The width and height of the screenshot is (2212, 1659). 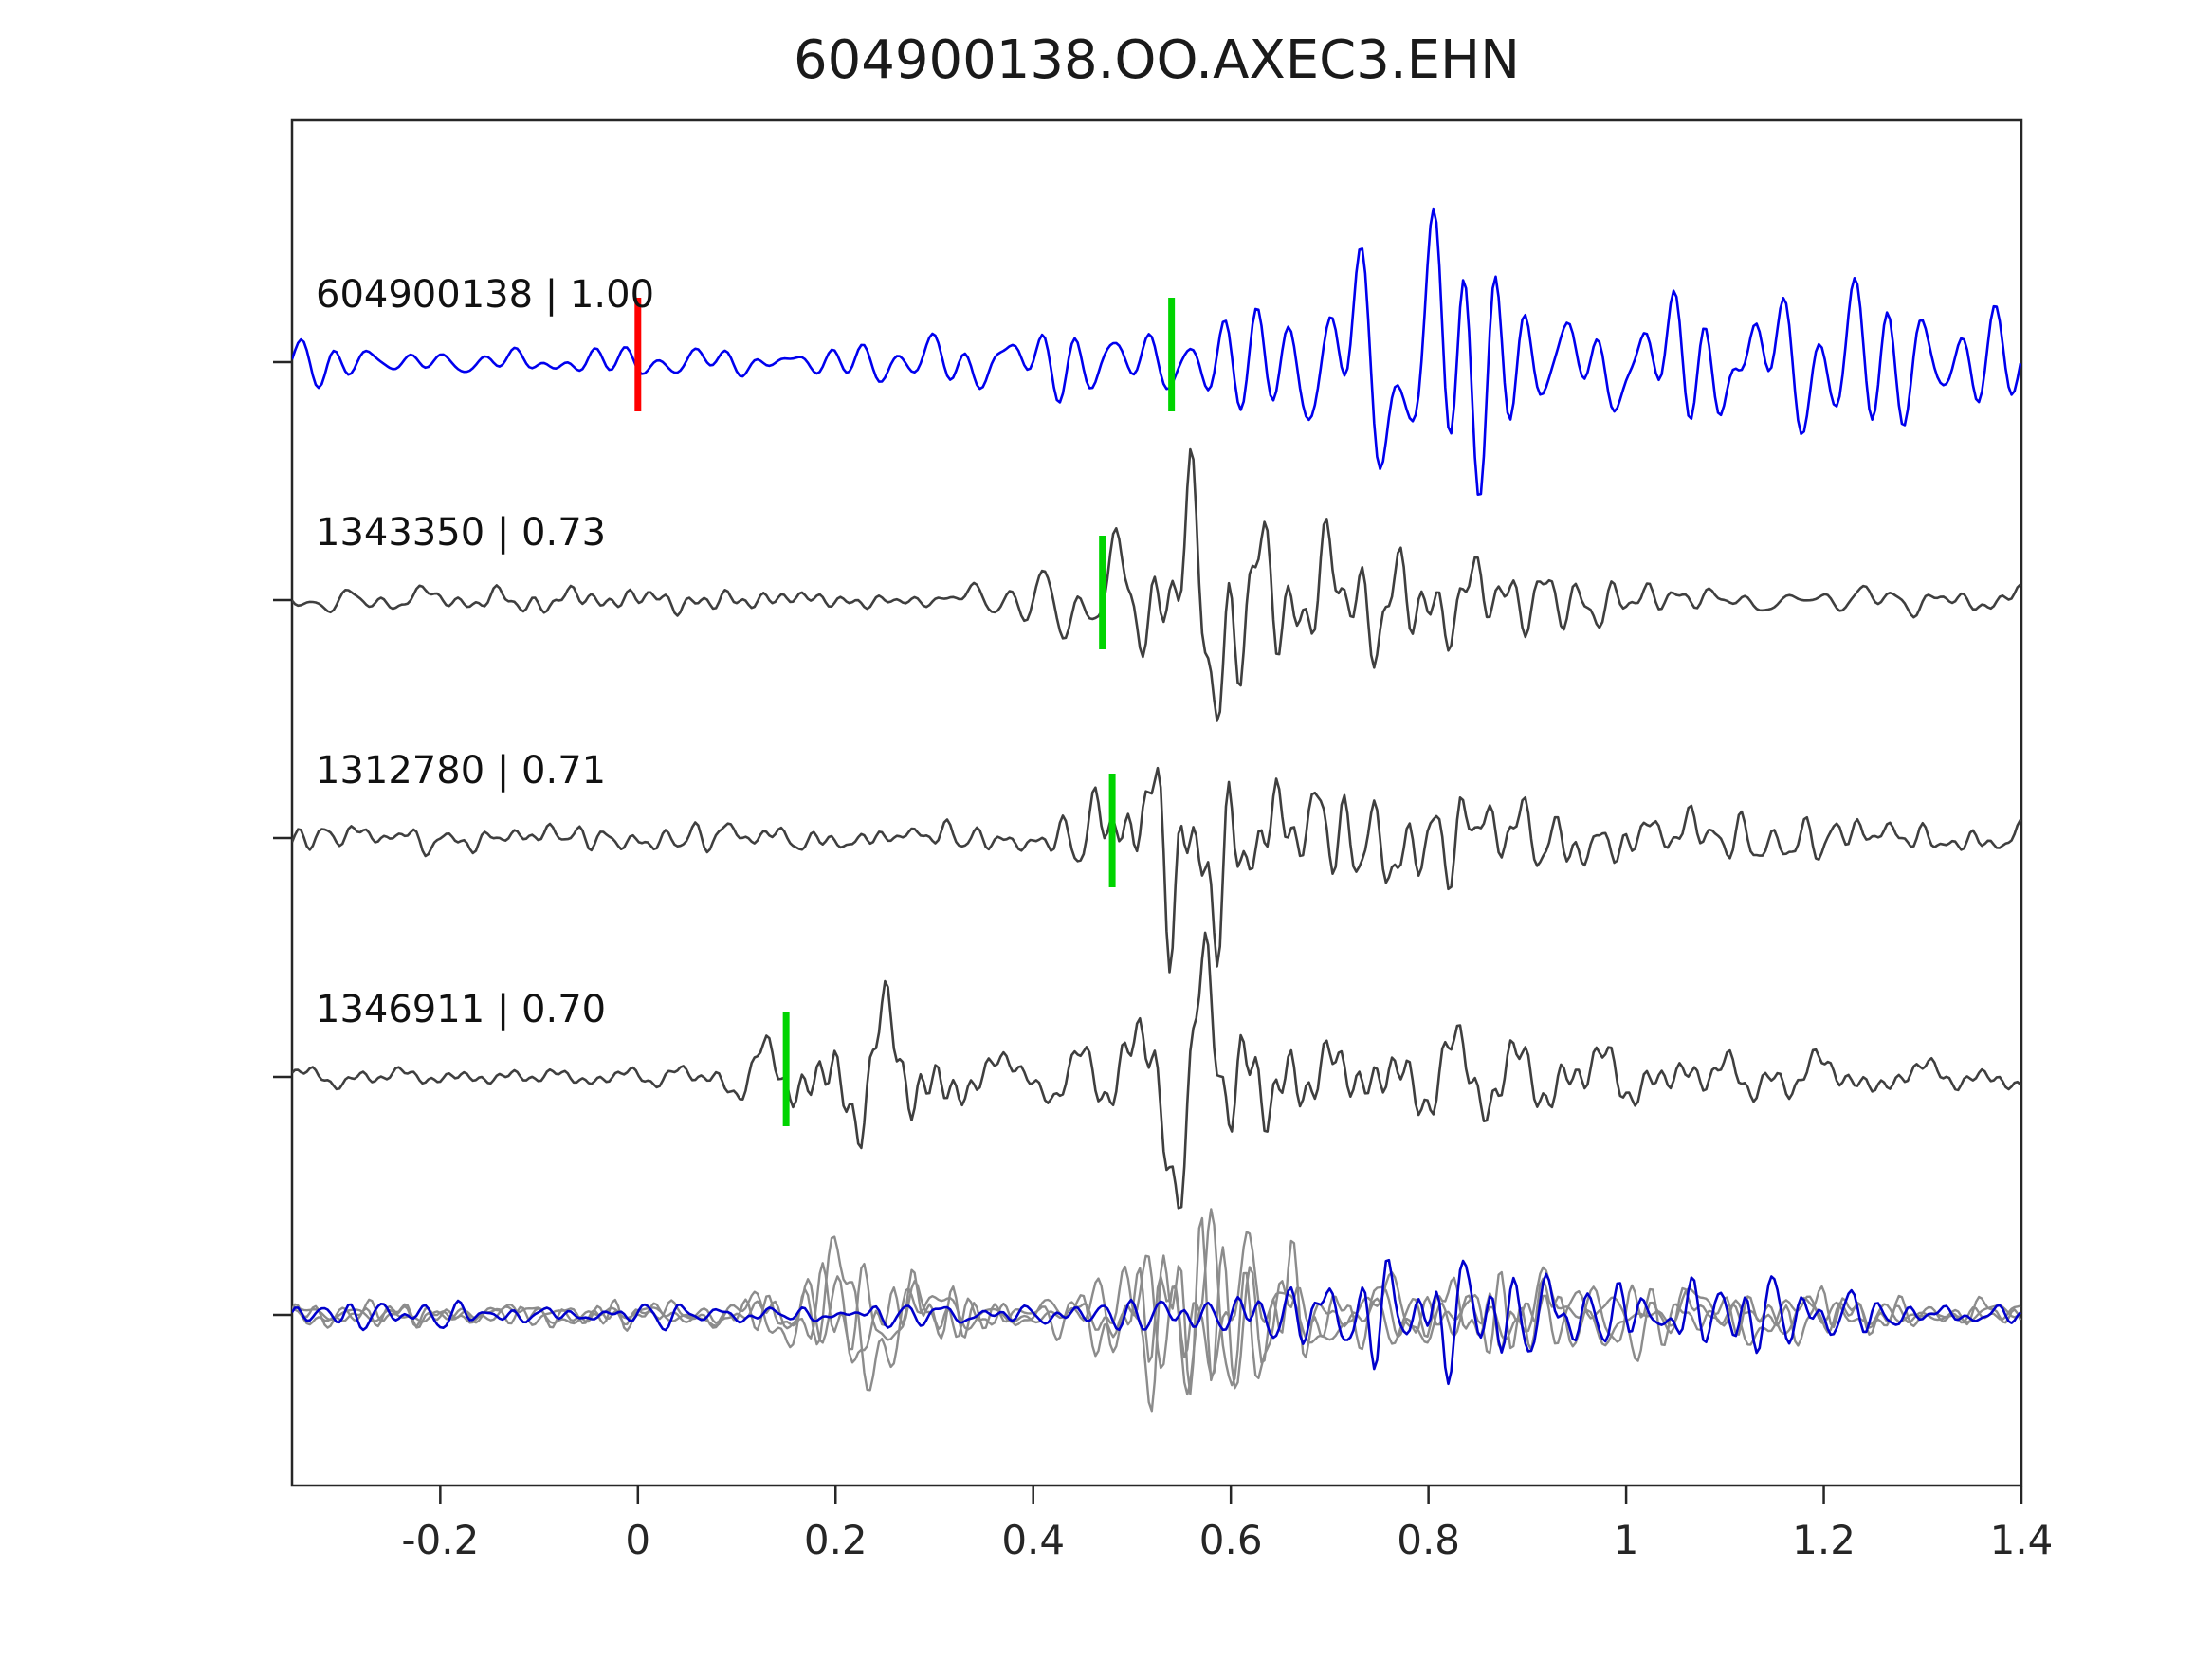 What do you see at coordinates (1157, 60) in the screenshot?
I see `chart-title: 604900138.OO.AXEC3.EHN` at bounding box center [1157, 60].